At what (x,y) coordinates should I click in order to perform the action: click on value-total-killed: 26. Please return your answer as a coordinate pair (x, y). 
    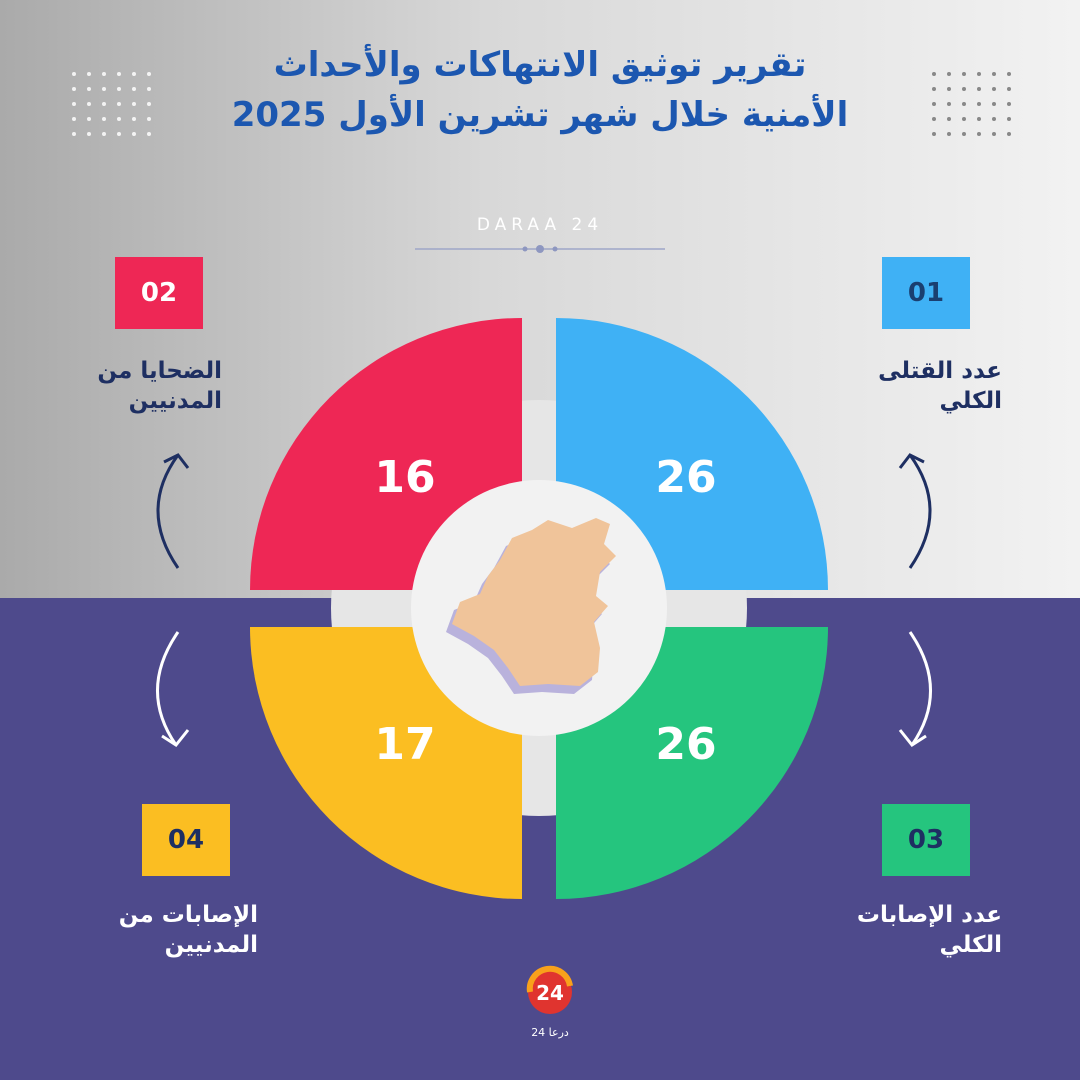
    Looking at the image, I should click on (686, 477).